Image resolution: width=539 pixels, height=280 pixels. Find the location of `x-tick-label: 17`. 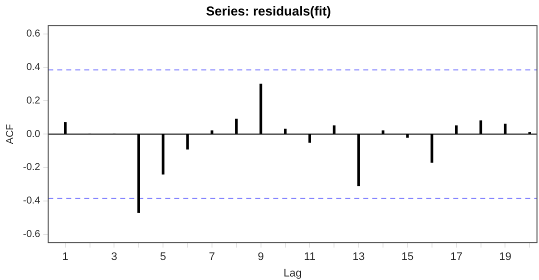

x-tick-label: 17 is located at coordinates (456, 257).